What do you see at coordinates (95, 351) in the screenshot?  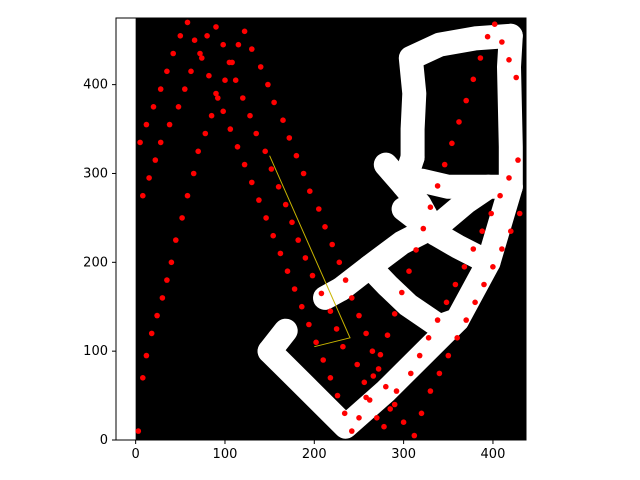 I see `y-tick-label: 100` at bounding box center [95, 351].